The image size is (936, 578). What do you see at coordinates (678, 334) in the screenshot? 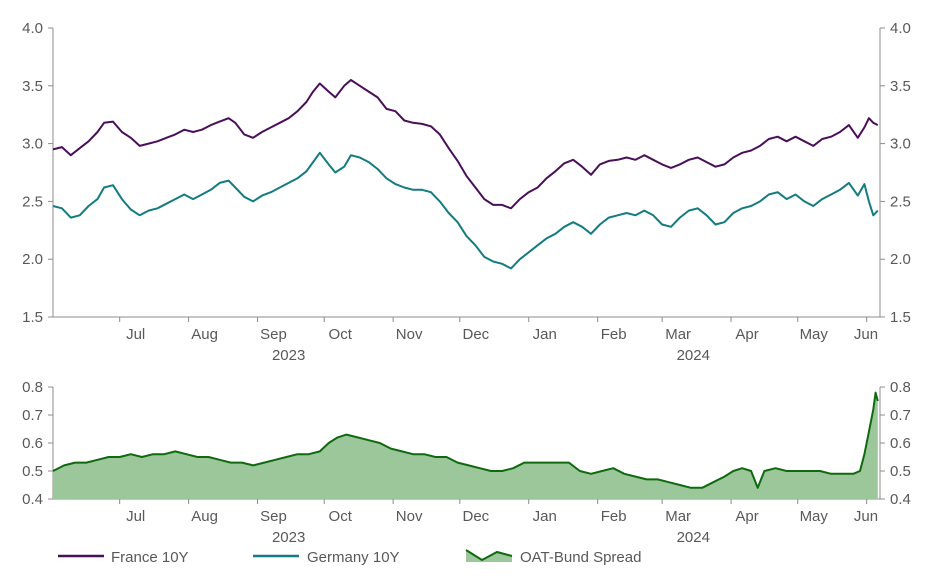
I see `yields-x-tick-label: Mar` at bounding box center [678, 334].